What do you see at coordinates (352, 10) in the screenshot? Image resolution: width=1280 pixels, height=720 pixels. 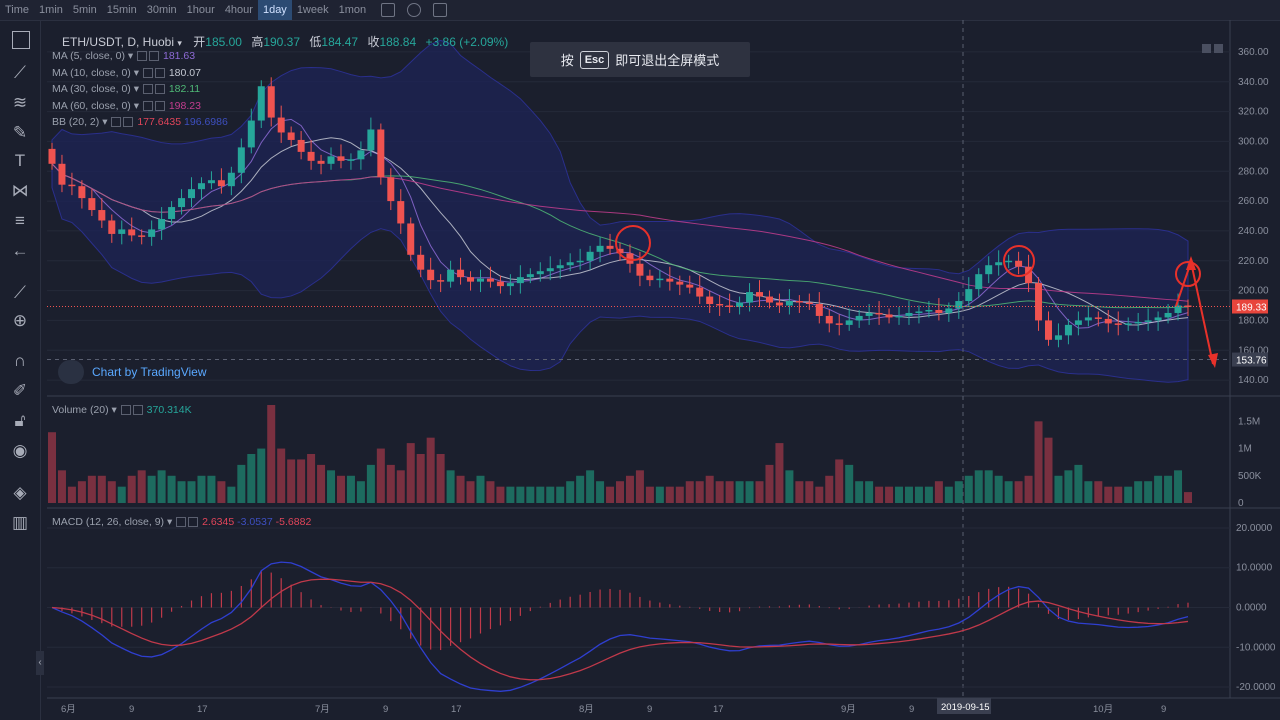 I see `timeframe-1mon: 1mon` at bounding box center [352, 10].